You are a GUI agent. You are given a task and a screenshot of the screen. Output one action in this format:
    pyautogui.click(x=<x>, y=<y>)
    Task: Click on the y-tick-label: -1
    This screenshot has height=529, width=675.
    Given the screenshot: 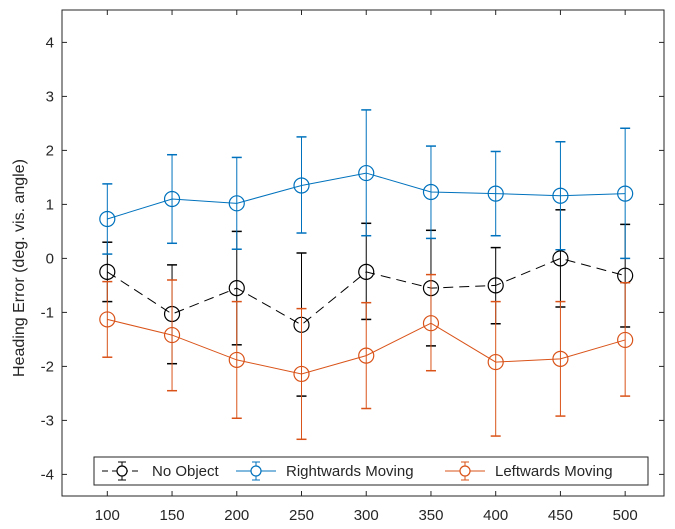 What is the action you would take?
    pyautogui.click(x=47, y=312)
    